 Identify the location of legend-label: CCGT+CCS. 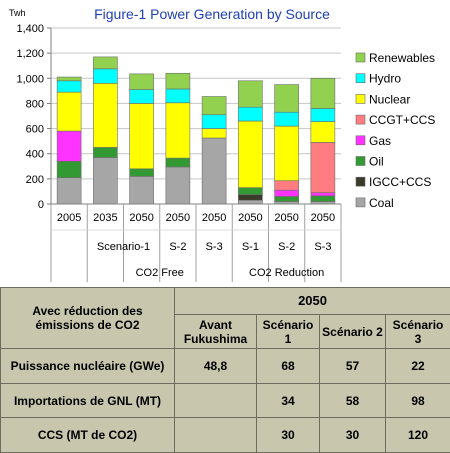
(402, 120).